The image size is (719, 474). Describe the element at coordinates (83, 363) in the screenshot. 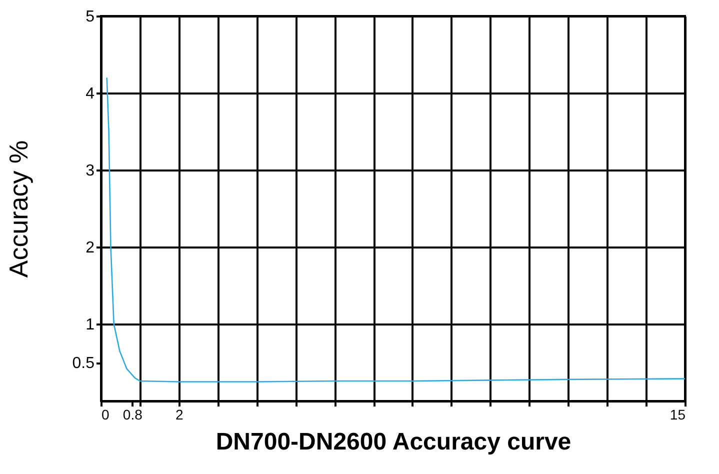

I see `y-tick-label: 0.5` at that location.